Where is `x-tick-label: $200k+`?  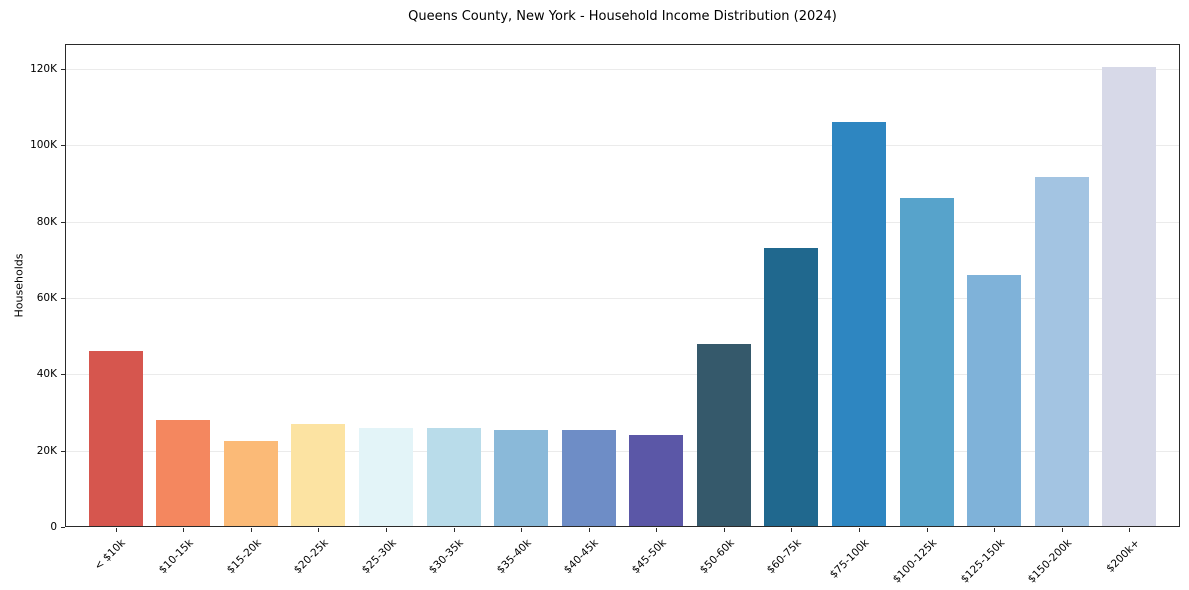
x-tick-label: $200k+ is located at coordinates (1052, 556).